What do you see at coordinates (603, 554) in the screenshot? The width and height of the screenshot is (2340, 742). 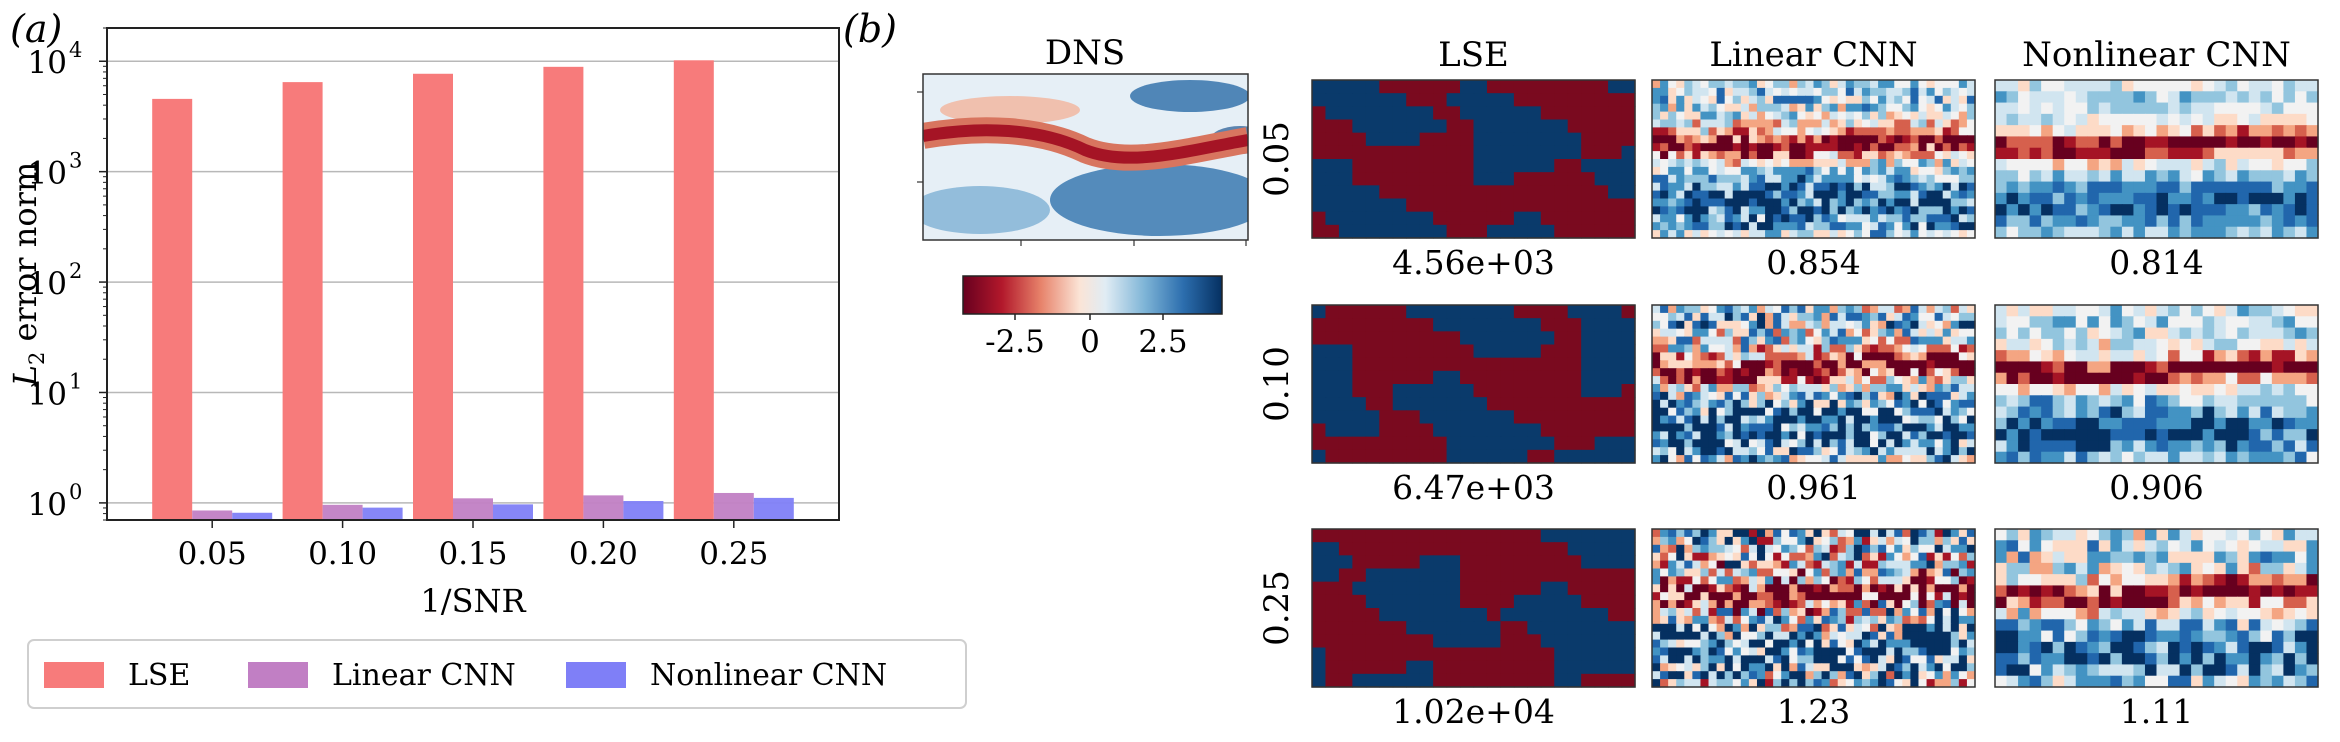 I see `x-tick-label: 0.20` at bounding box center [603, 554].